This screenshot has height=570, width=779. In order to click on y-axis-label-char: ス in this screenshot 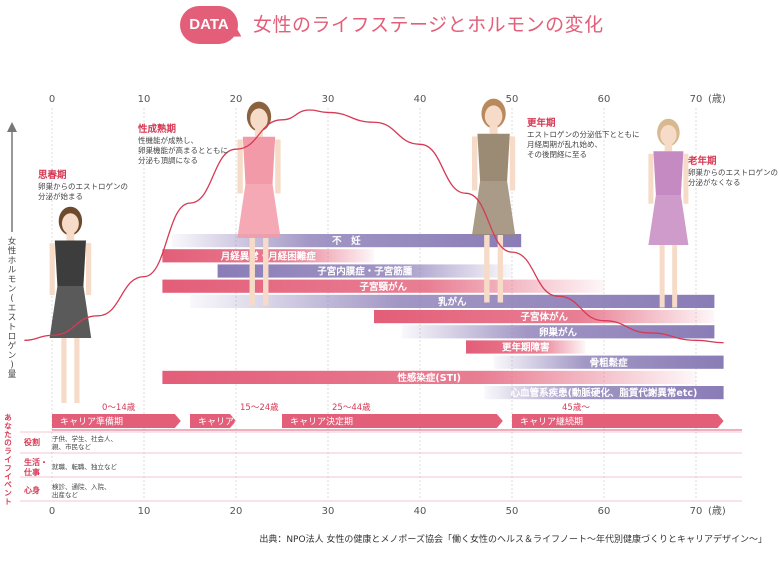, I will do `click(12, 318)`.